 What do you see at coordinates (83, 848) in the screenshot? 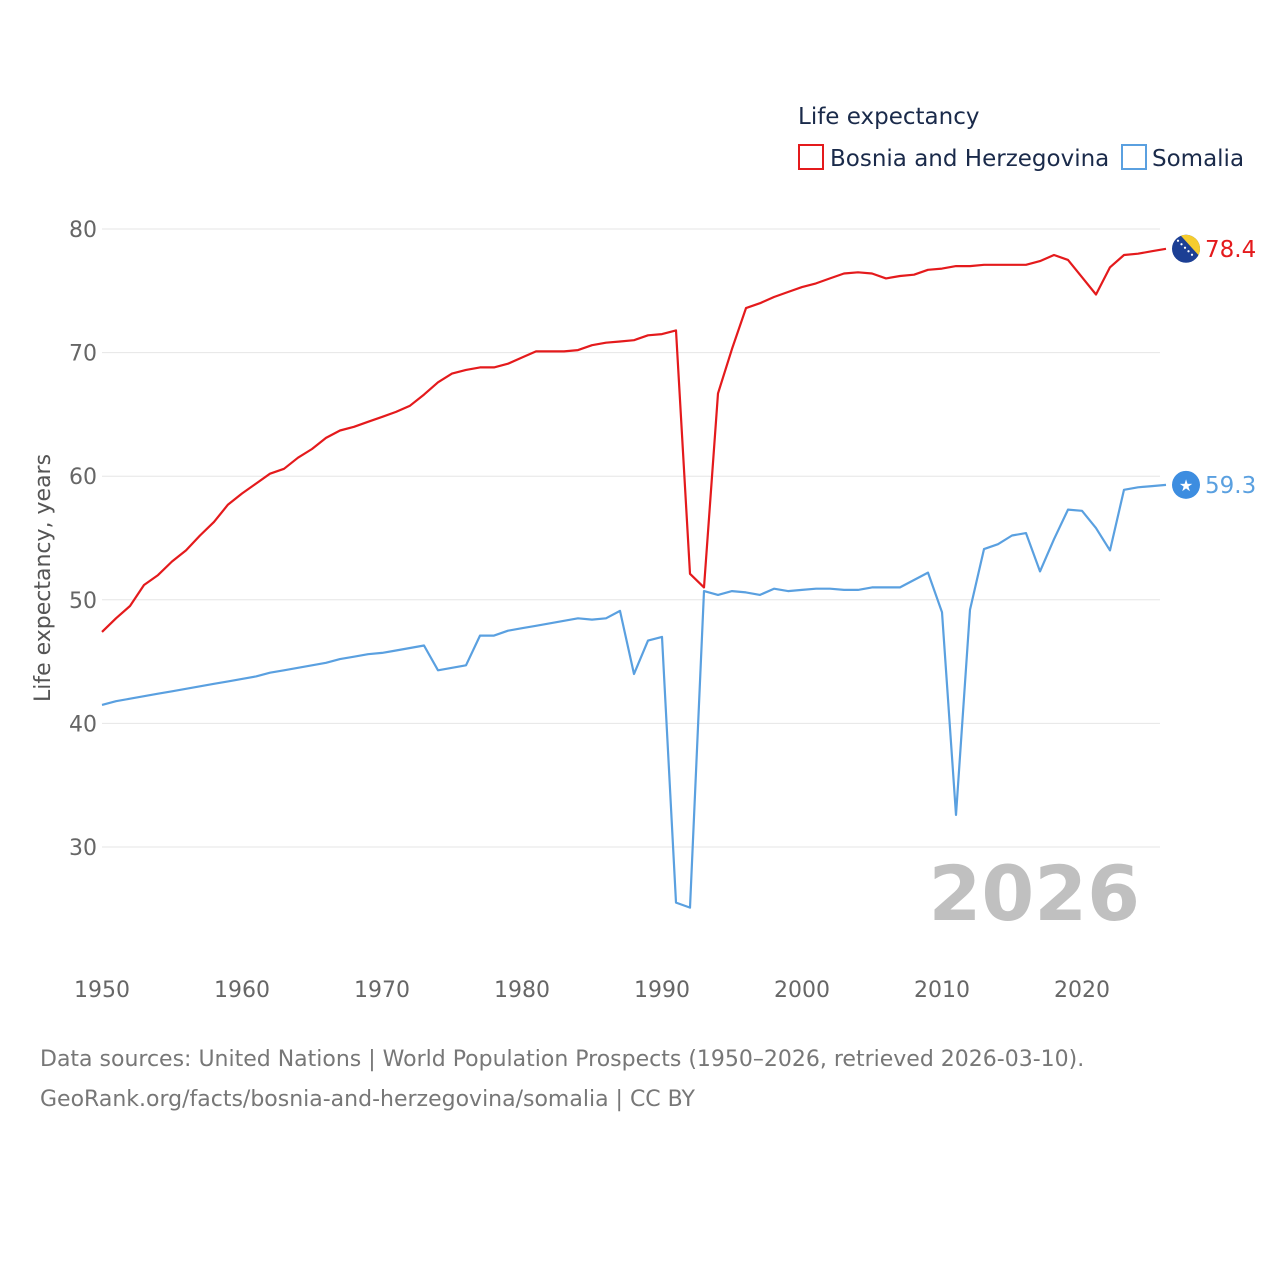
I see `y-tick-label-30: 30` at bounding box center [83, 848].